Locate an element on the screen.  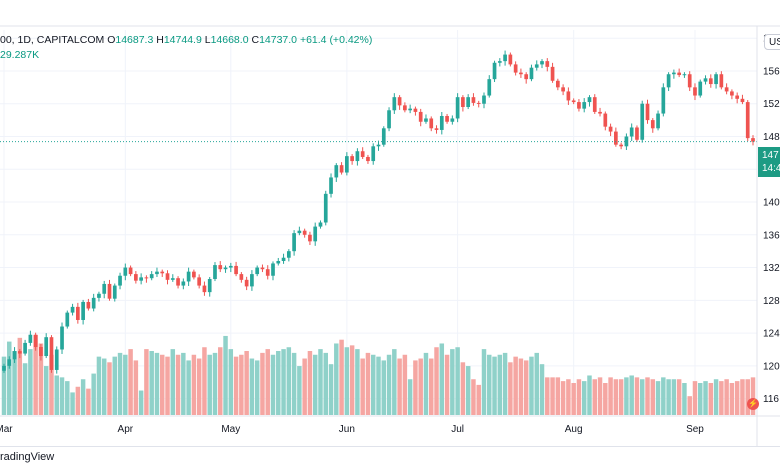
currency-selector: USI is located at coordinates (772, 42).